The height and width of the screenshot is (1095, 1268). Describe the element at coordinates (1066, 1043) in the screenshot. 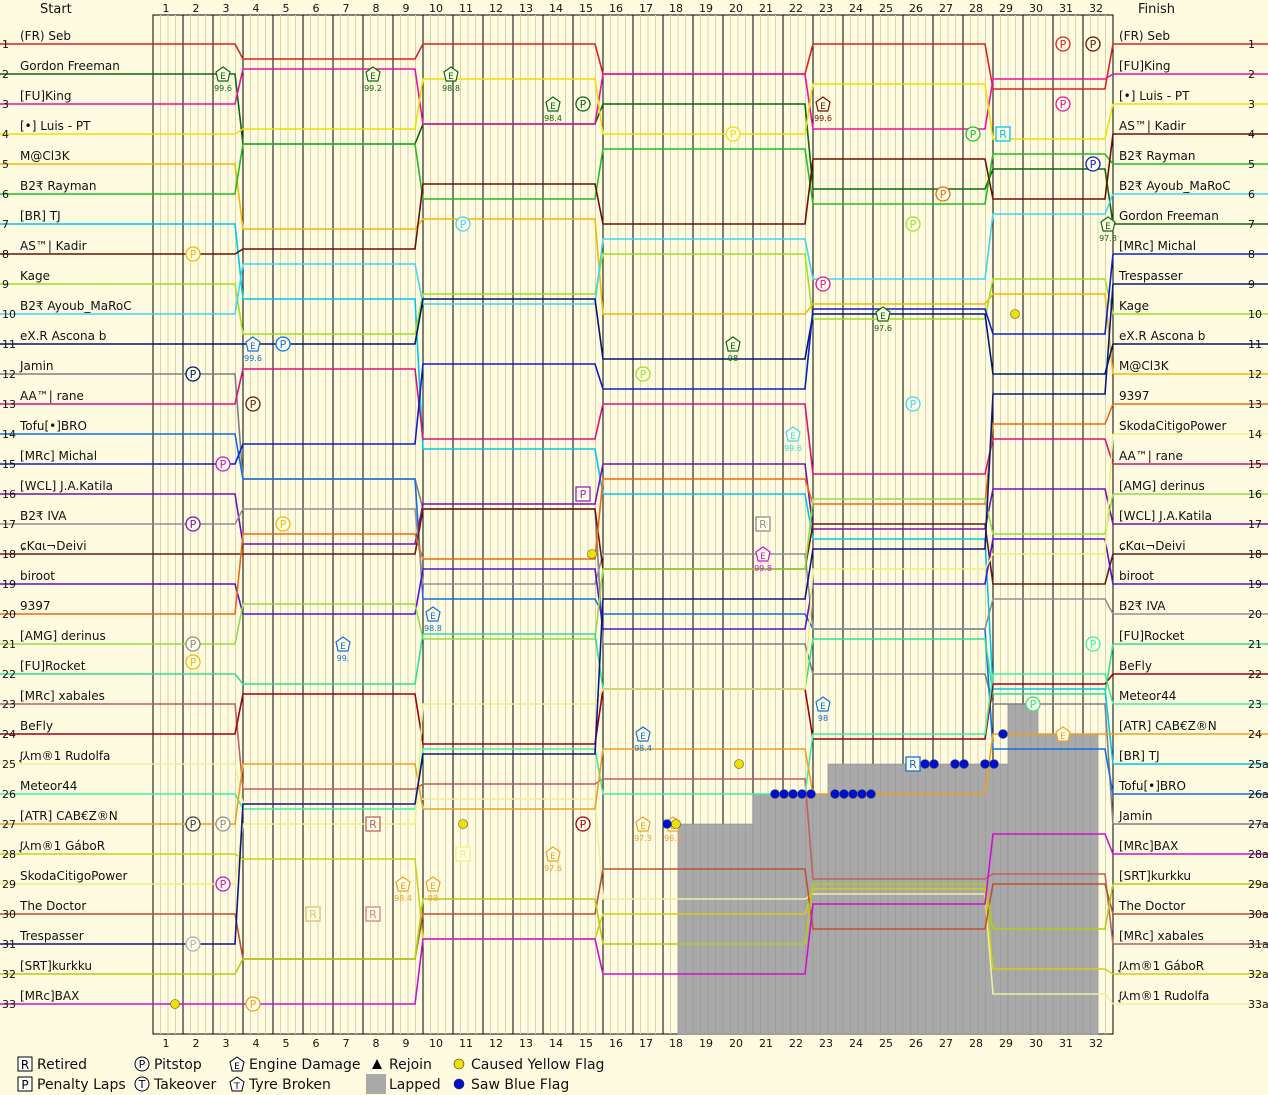

I see `lap-number-bottom: 31` at that location.